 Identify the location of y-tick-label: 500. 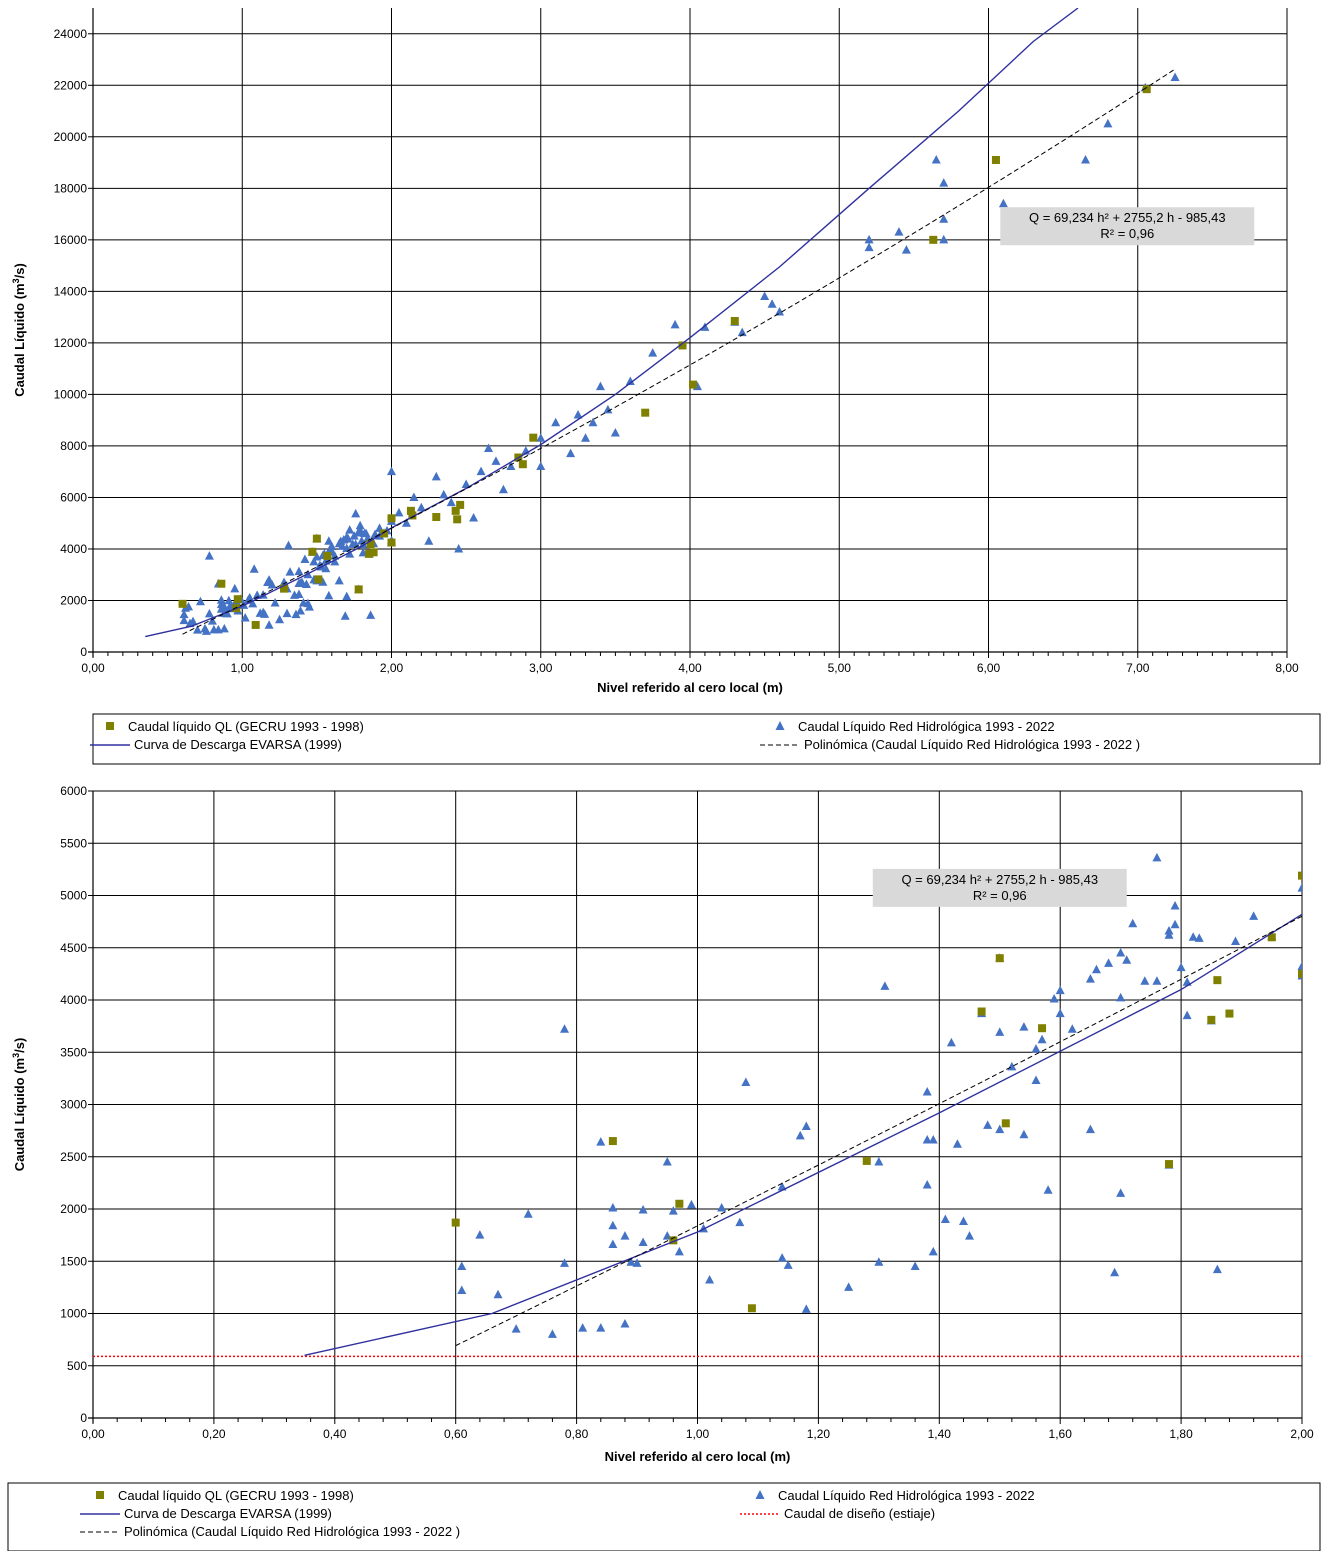
(77, 1366).